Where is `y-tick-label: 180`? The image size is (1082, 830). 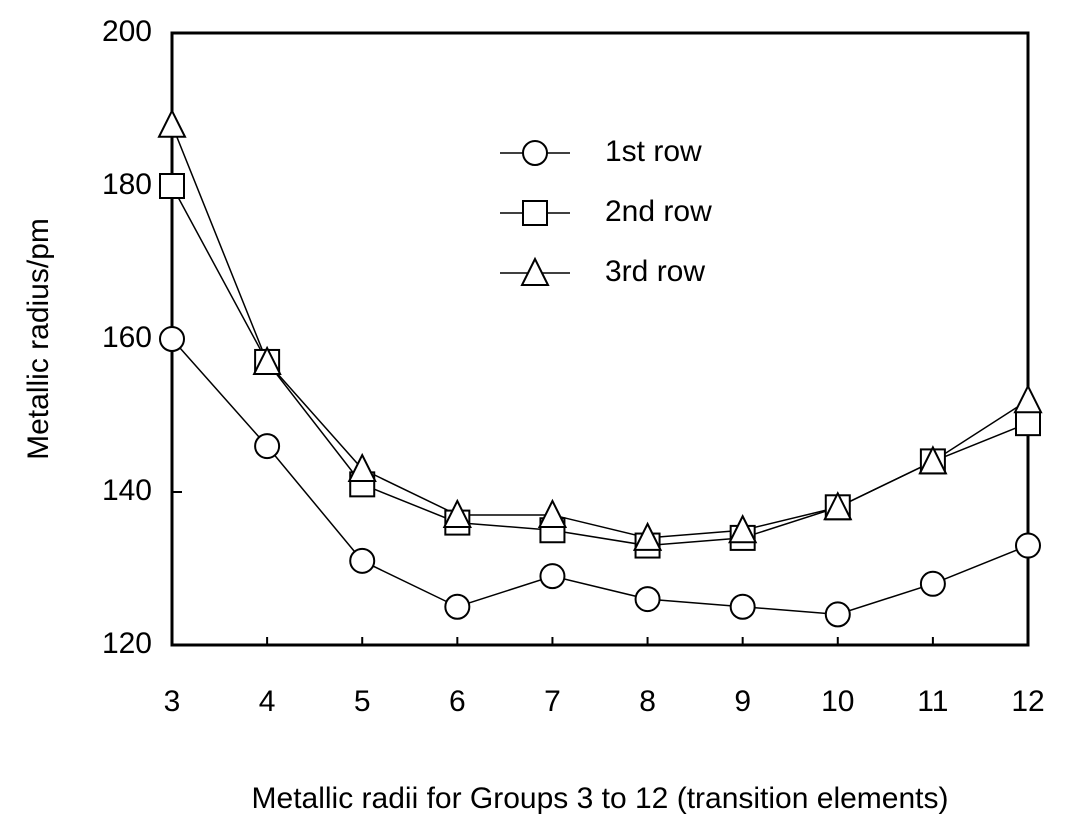
y-tick-label: 180 is located at coordinates (127, 184).